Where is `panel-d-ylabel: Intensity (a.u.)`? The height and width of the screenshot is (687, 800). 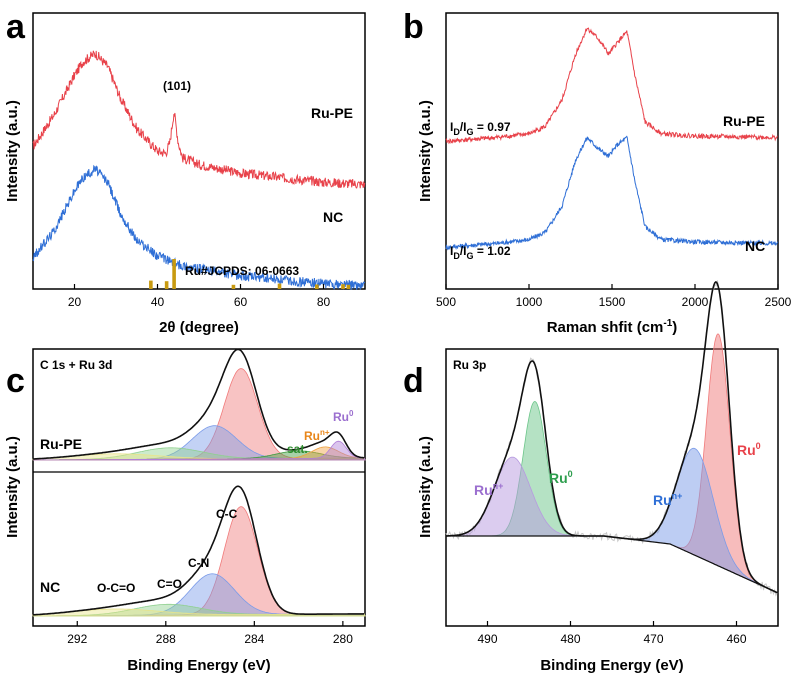
panel-d-ylabel: Intensity (a.u.) is located at coordinates (425, 487).